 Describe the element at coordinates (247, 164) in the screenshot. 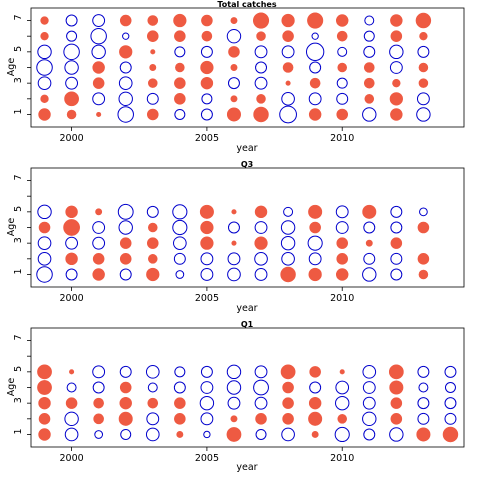

I see `panel-title: Q3` at that location.